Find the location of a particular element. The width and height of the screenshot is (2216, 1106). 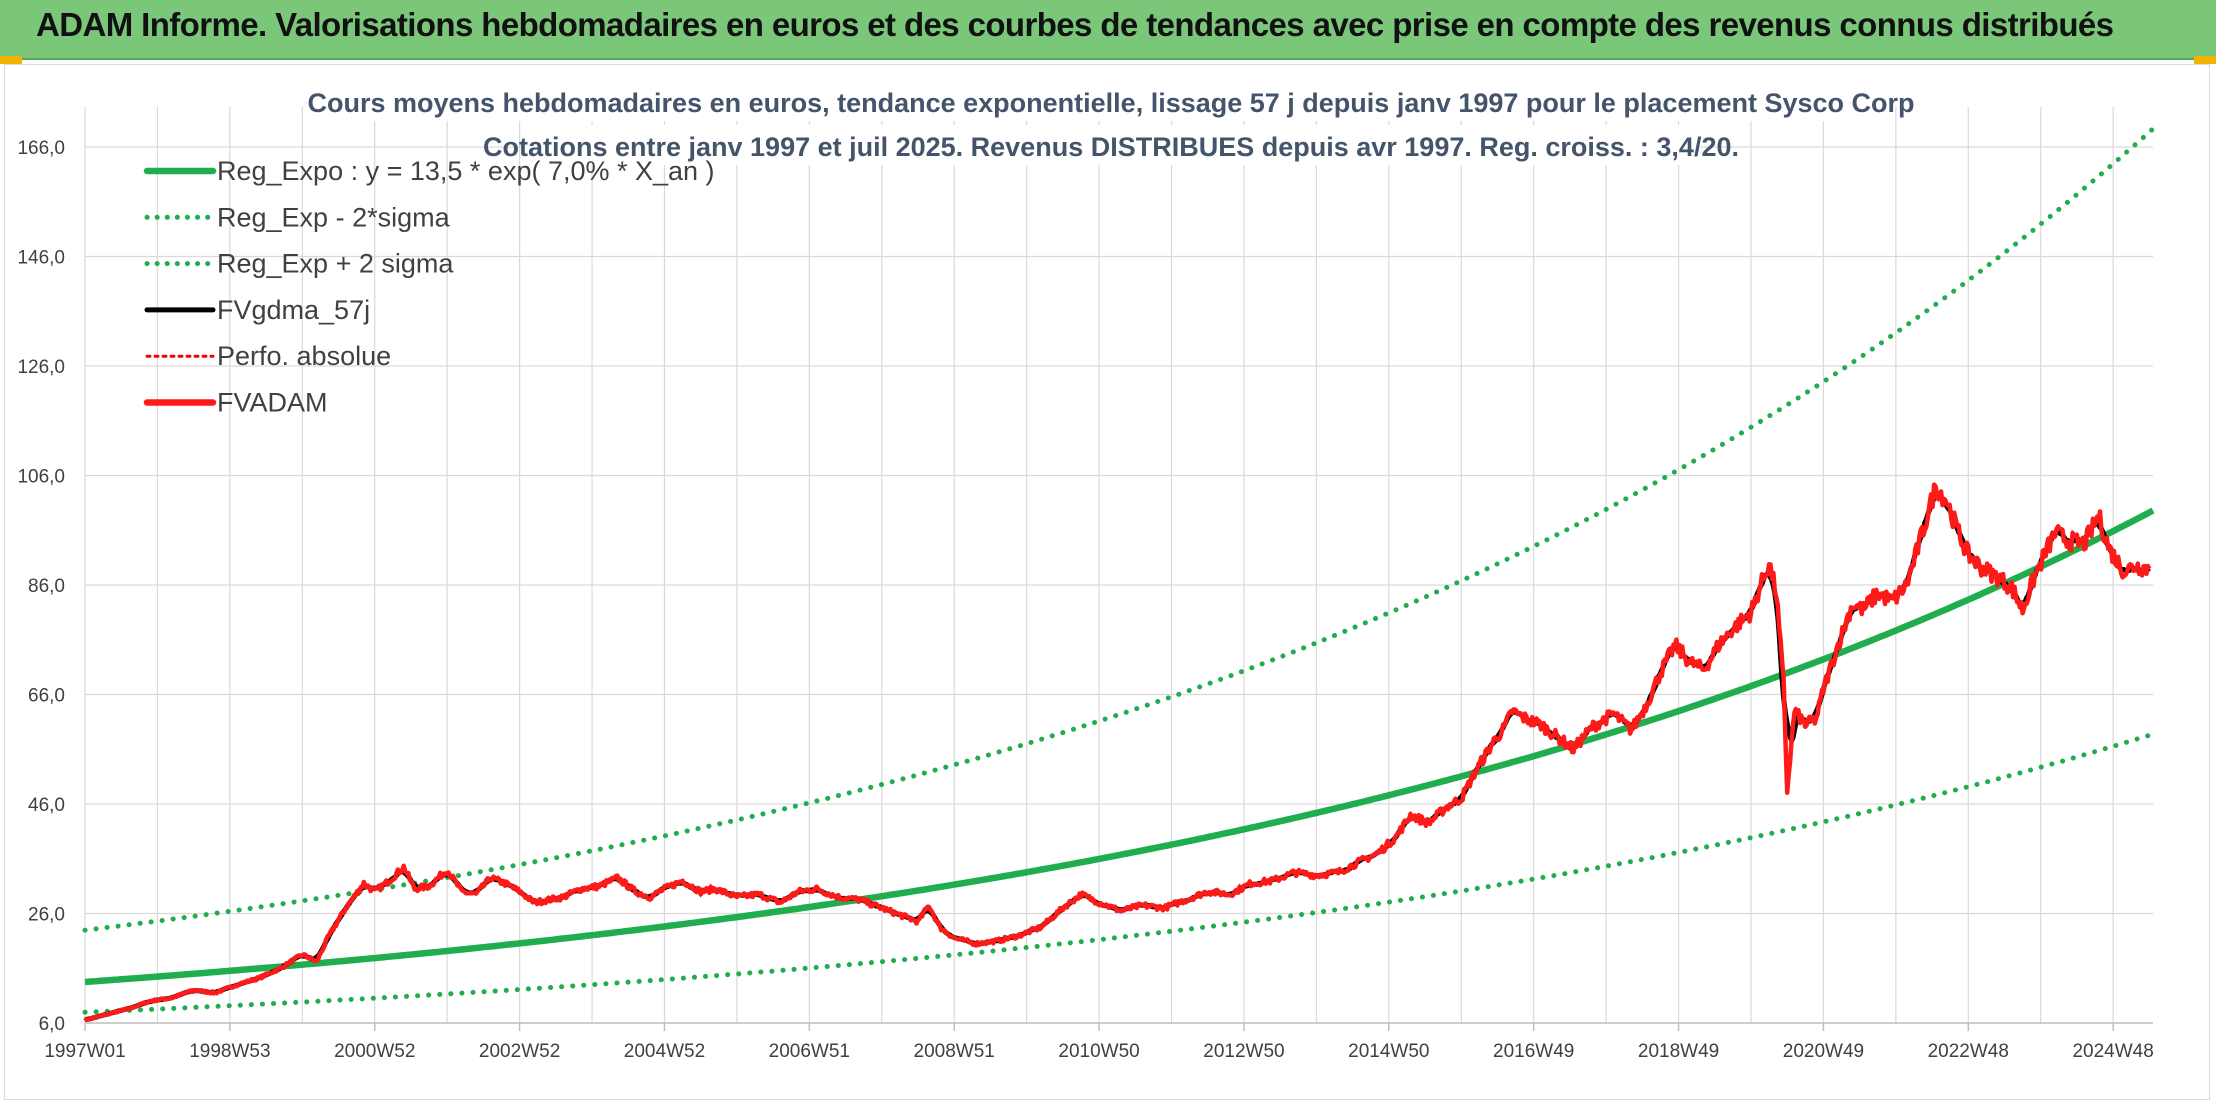

x-tick-label: 2016W49 is located at coordinates (1533, 1051).